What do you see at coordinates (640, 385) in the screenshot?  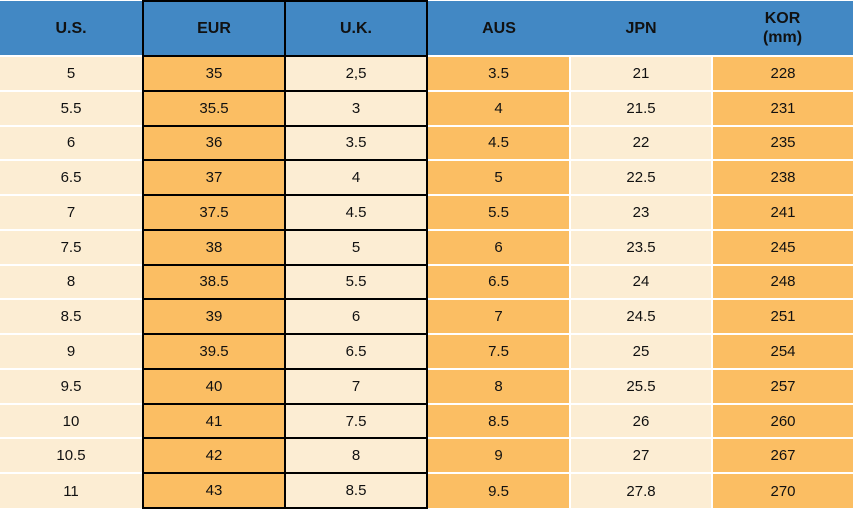 I see `size-cell: 25.5` at bounding box center [640, 385].